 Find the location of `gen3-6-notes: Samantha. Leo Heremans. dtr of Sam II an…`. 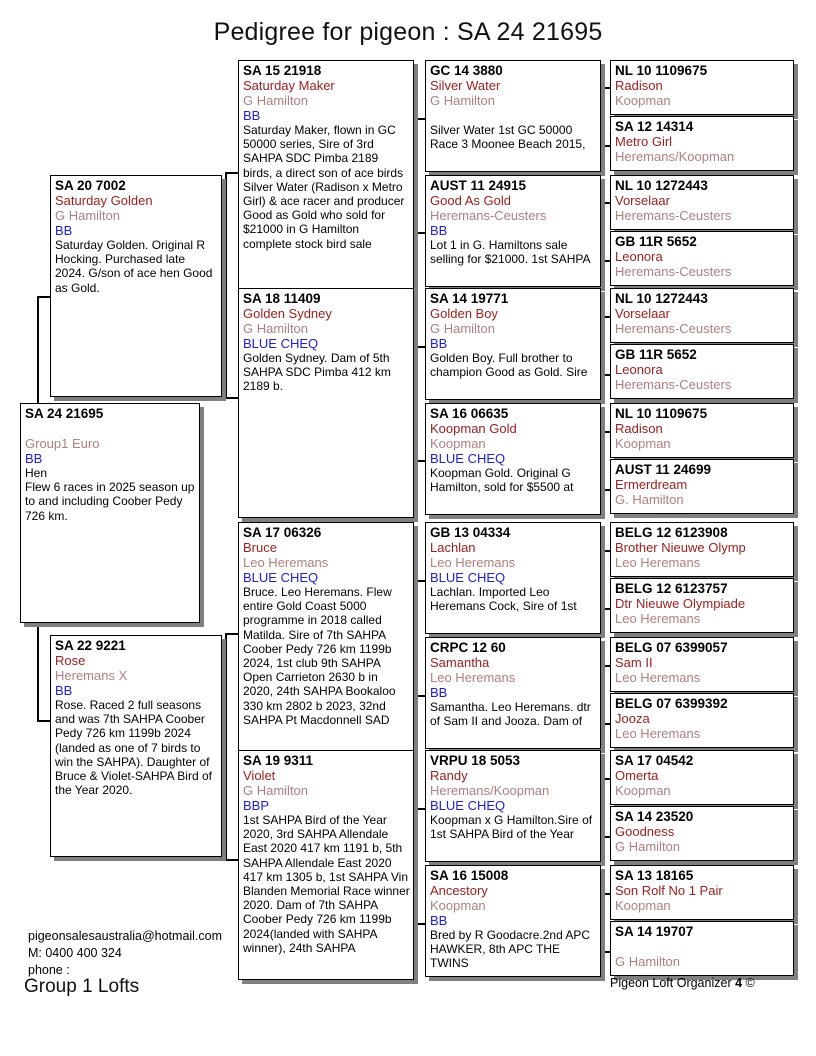

gen3-6-notes: Samantha. Leo Heremans. dtr of Sam II an… is located at coordinates (510, 714).